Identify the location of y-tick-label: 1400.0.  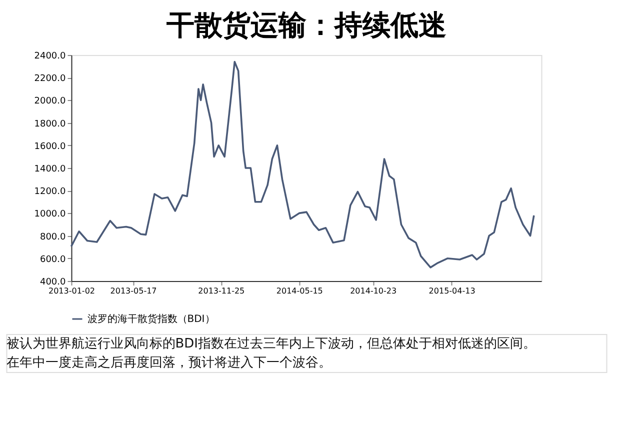
(50, 169).